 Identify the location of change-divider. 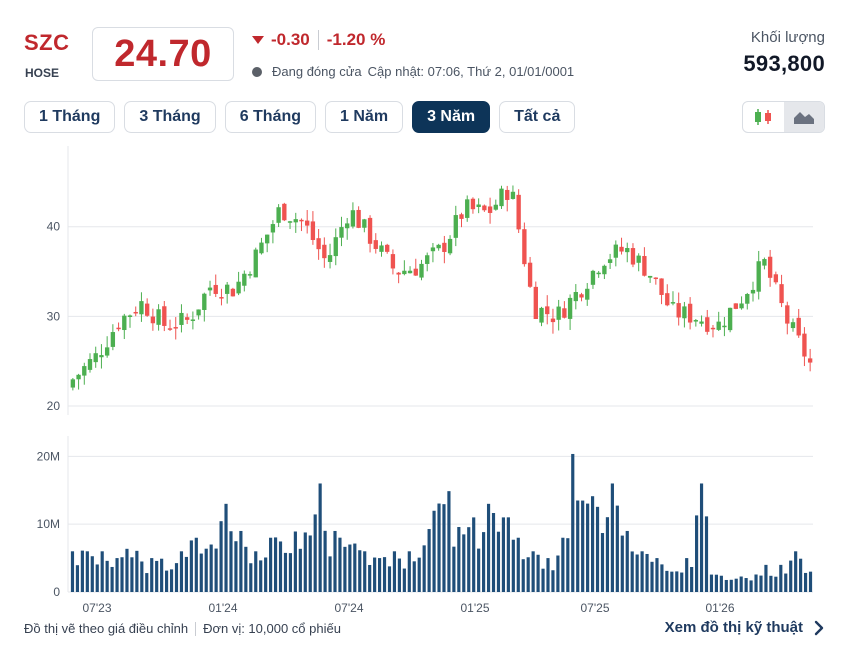
(318, 40).